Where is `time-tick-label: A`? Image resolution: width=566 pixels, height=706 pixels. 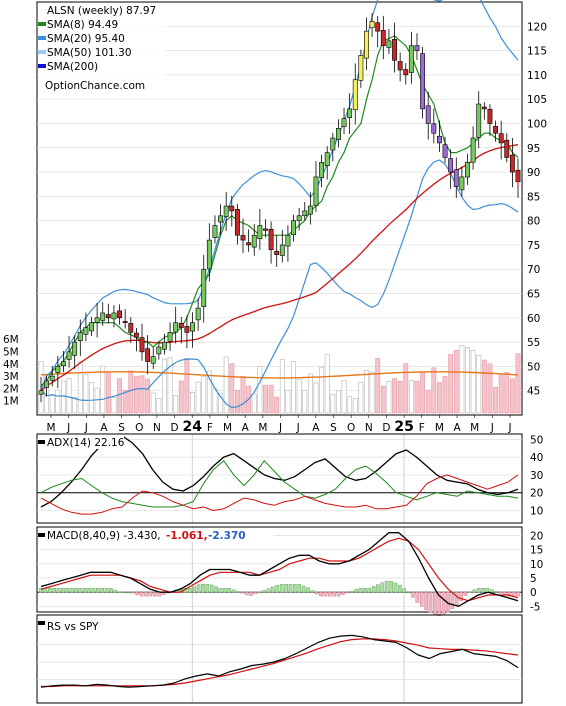 time-tick-label: A is located at coordinates (457, 428).